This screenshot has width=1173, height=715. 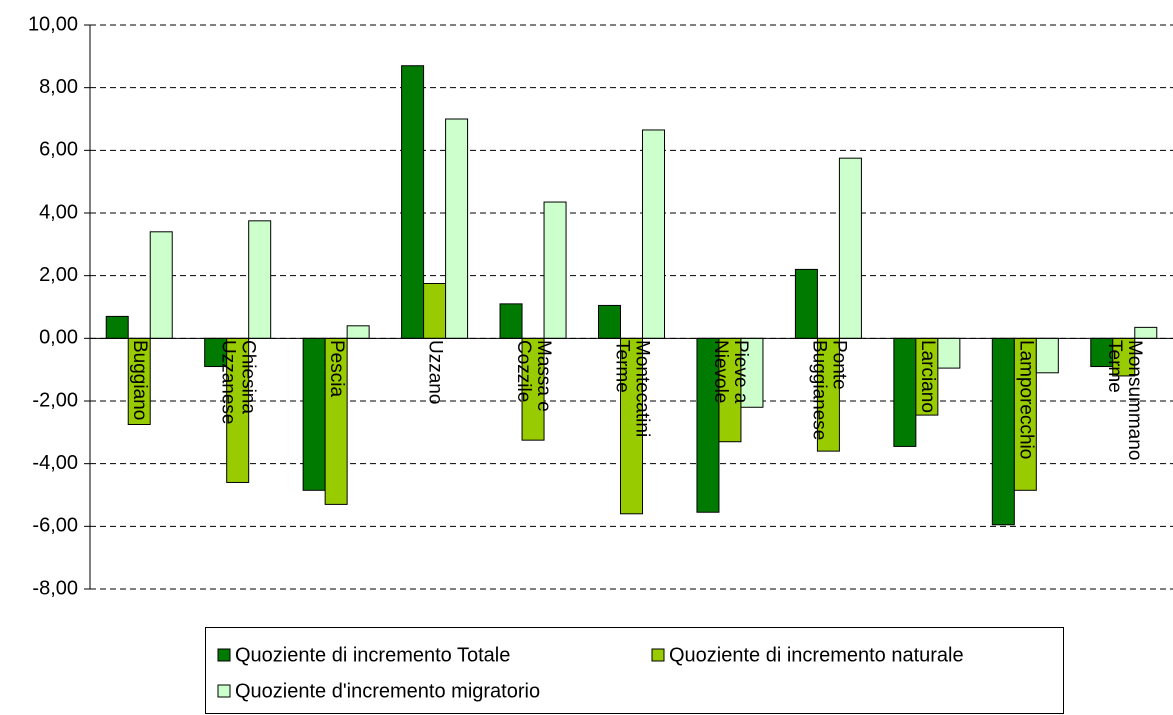 I want to click on legend-box, so click(x=634, y=670).